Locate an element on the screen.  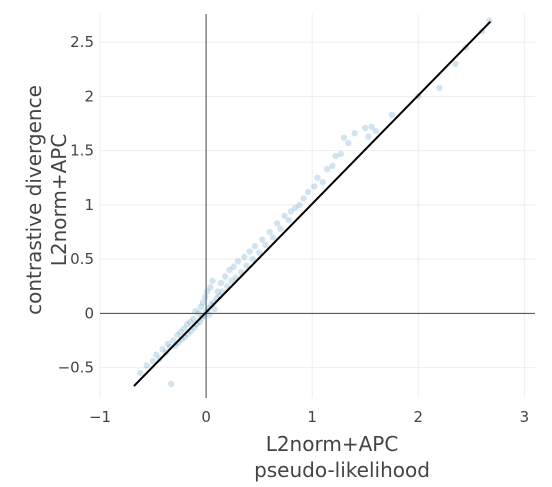
x-tick-label-1: 0 is located at coordinates (206, 417).